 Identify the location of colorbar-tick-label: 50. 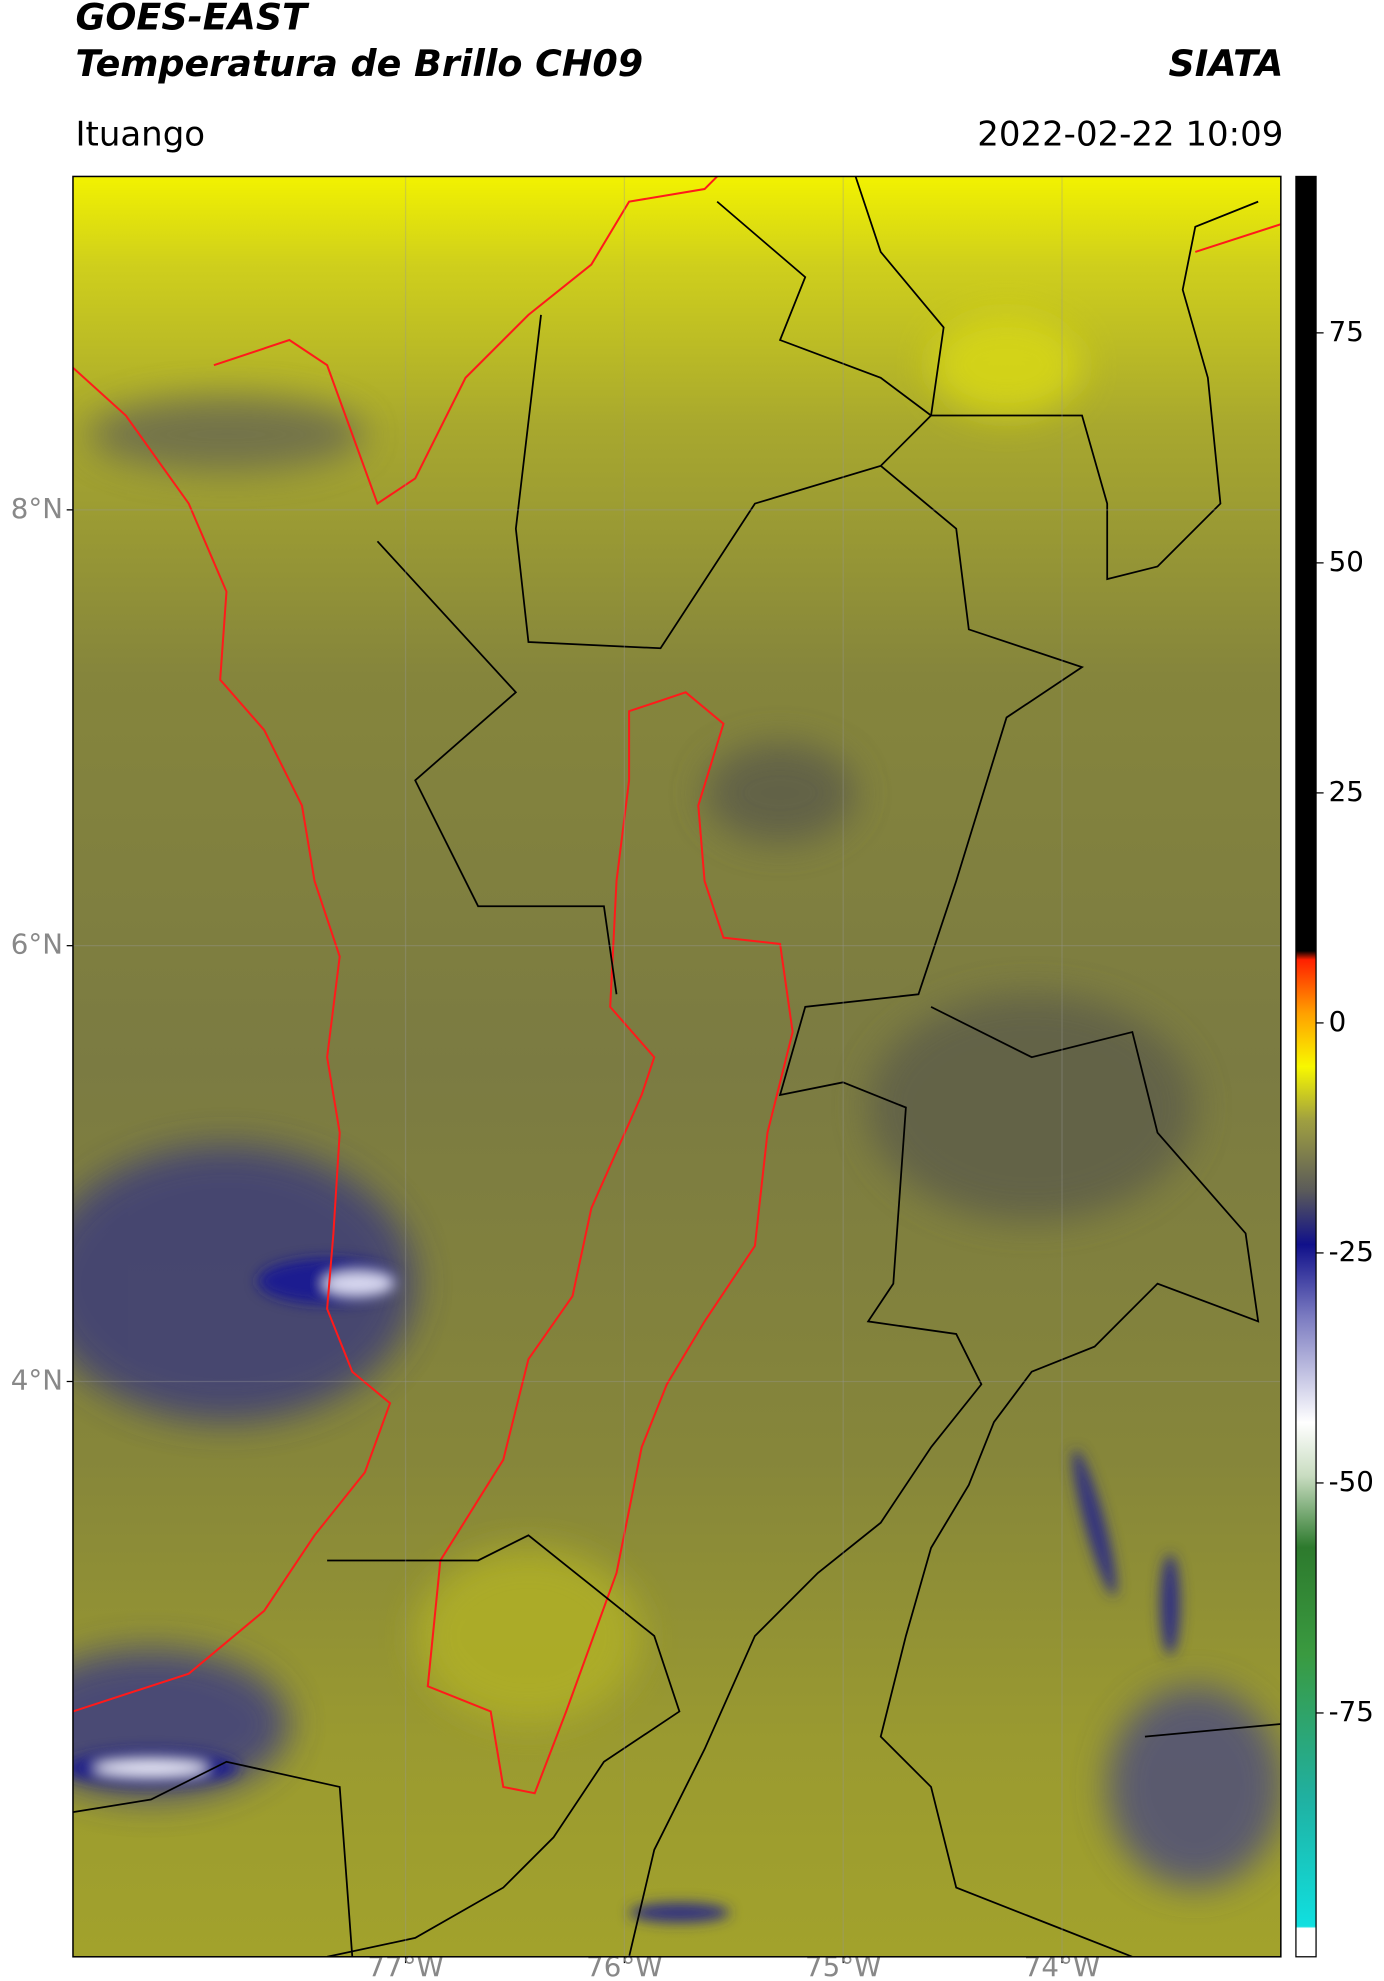
(1346, 561).